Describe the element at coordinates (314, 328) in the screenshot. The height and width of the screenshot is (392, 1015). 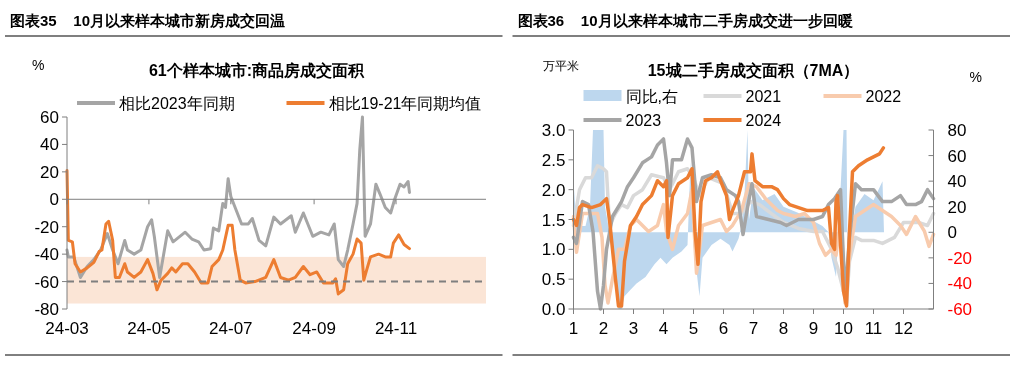
I see `x-tick-label: 24-09` at that location.